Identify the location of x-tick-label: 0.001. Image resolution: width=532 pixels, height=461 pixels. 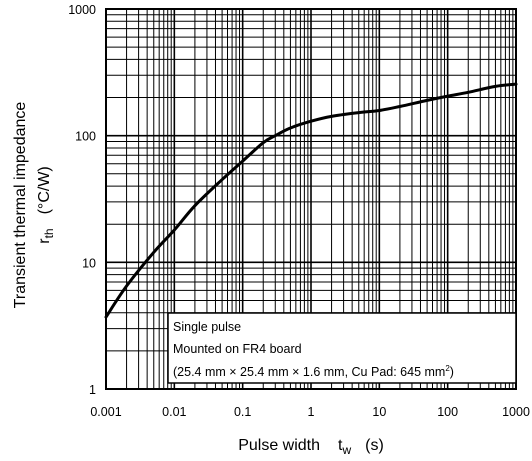
(105, 412).